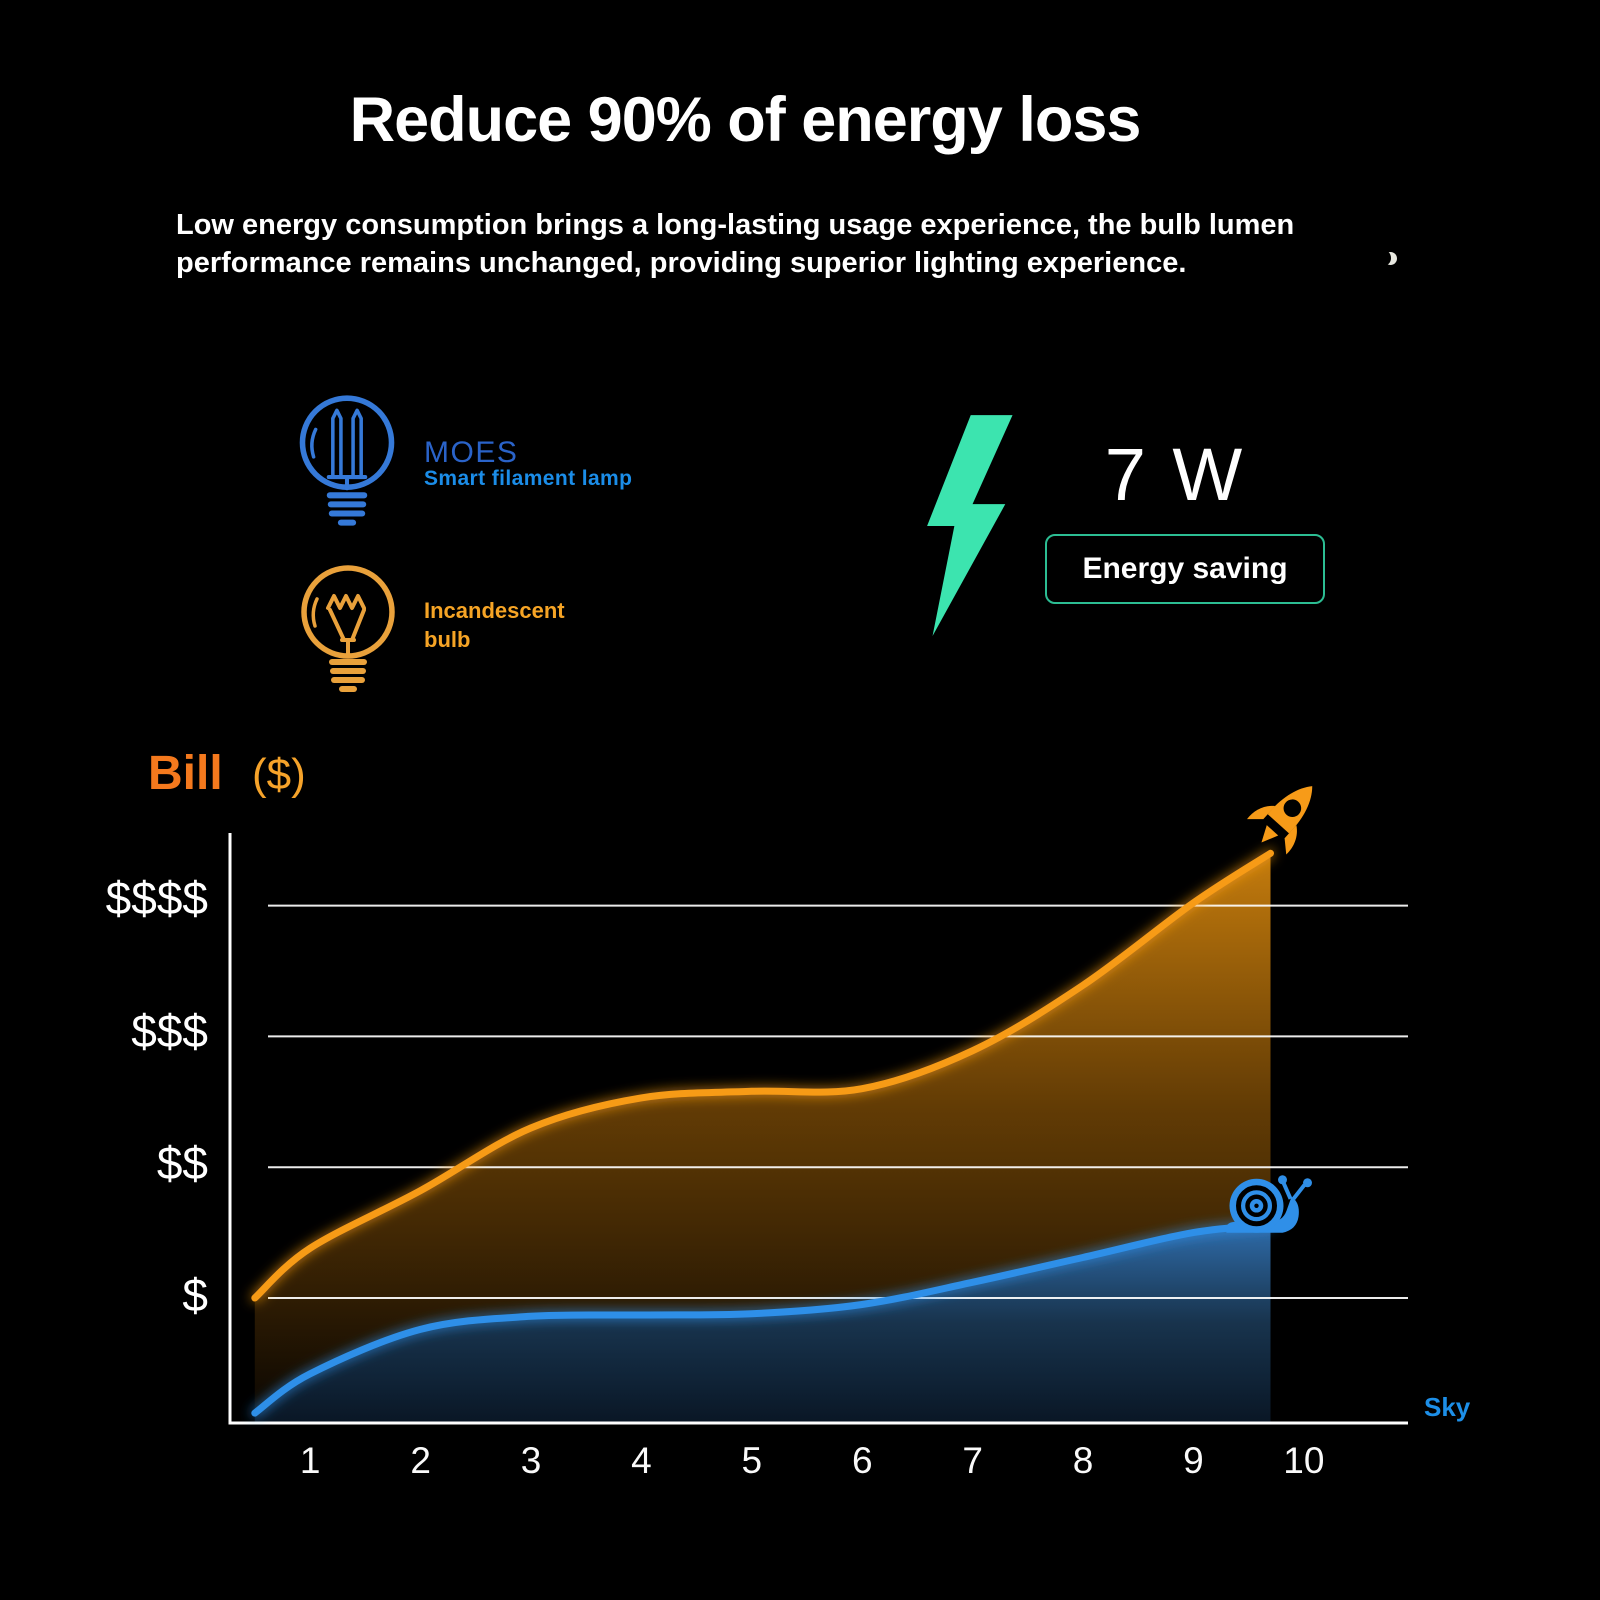  I want to click on energy-saving-badge-label: Energy saving, so click(1185, 568).